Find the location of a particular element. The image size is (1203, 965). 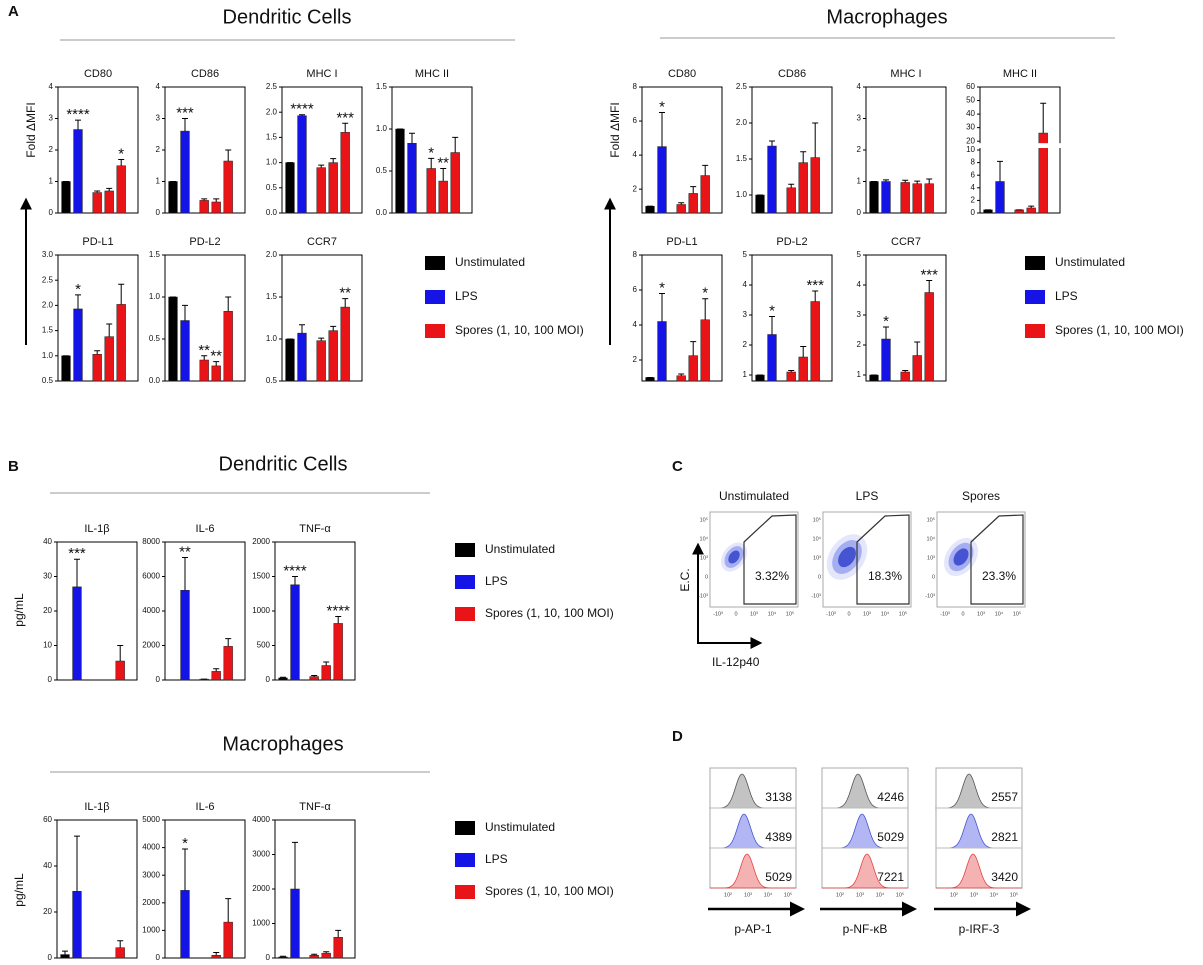

bar-chart: MHC II 0.0 0.5 1.0 1.5 *** is located at coordinates (424, 142).